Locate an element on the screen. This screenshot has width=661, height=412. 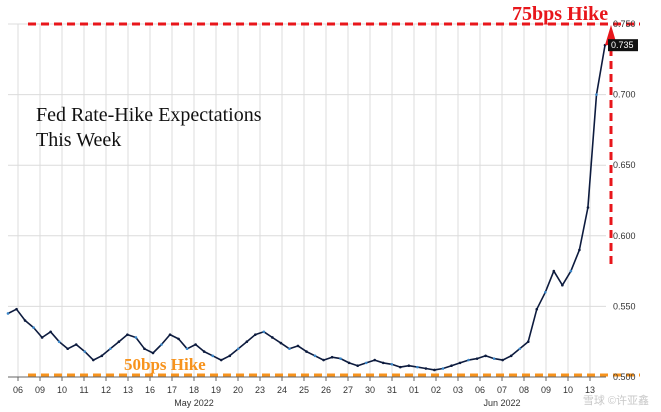
x-tick-label: 31 is located at coordinates (392, 390).